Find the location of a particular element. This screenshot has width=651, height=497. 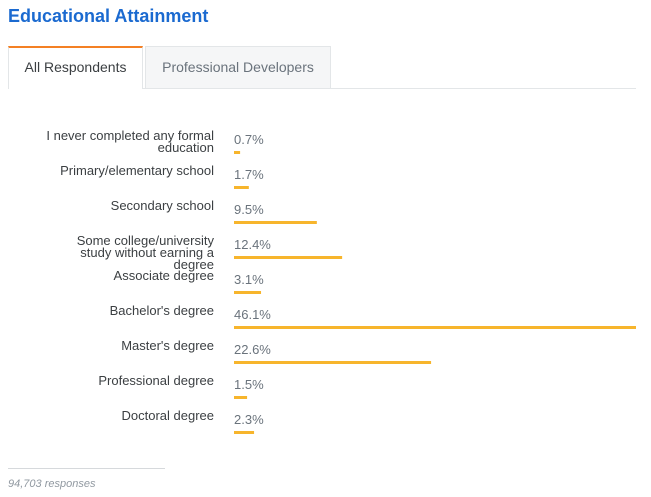

value-label: 3.1% is located at coordinates (249, 279).